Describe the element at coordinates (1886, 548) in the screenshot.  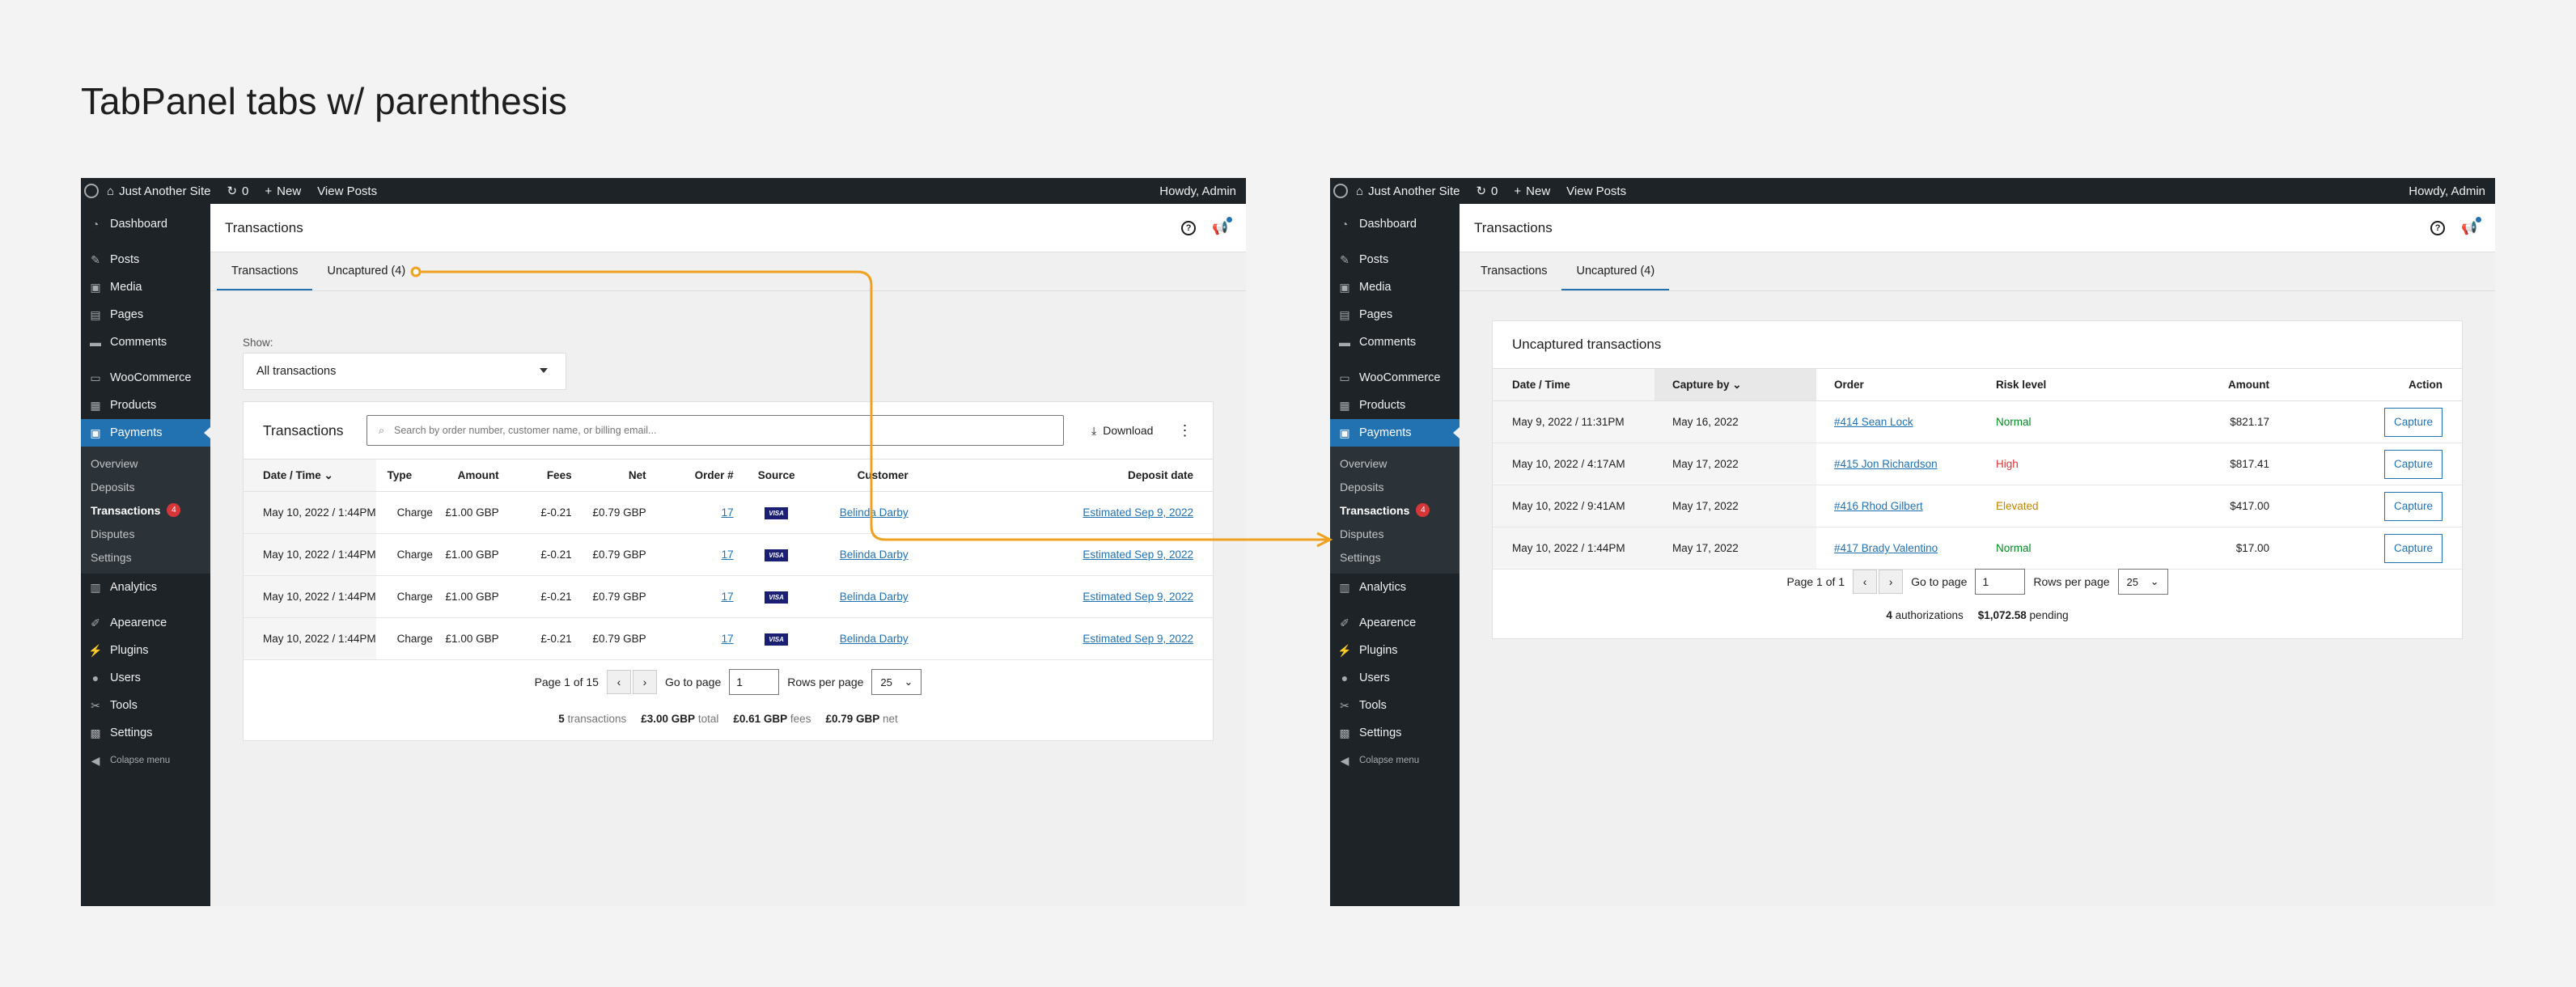
I see `order-link: #417 Brady Valentino` at that location.